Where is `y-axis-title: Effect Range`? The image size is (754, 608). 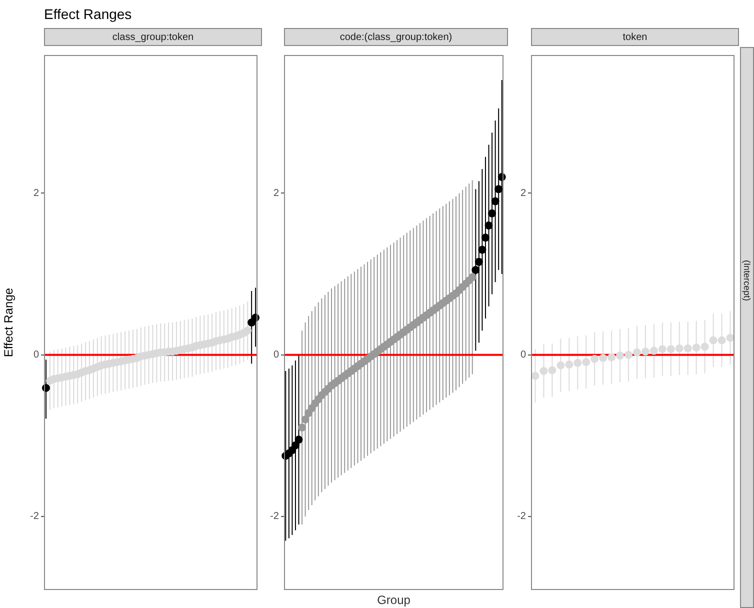 y-axis-title: Effect Range is located at coordinates (9, 323).